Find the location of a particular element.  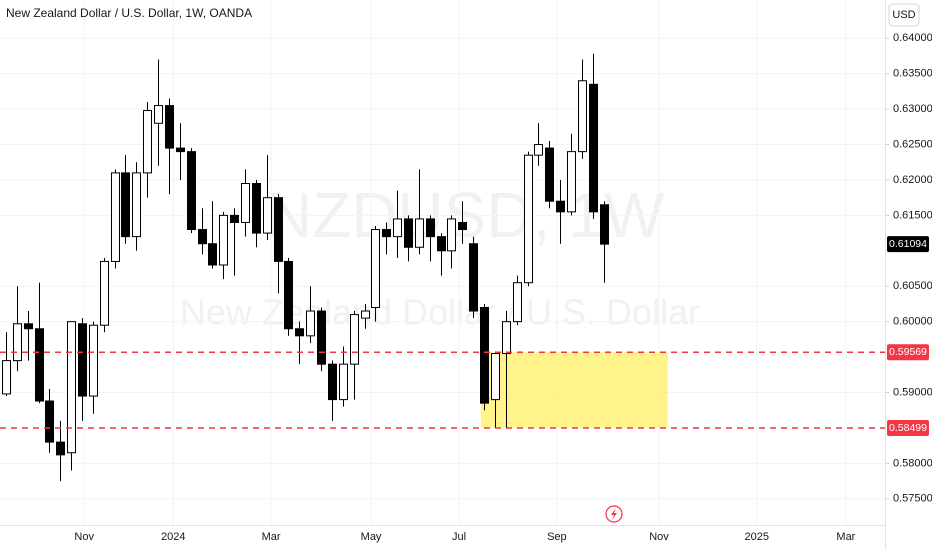

price-tag-label: 0.61094 is located at coordinates (908, 244).